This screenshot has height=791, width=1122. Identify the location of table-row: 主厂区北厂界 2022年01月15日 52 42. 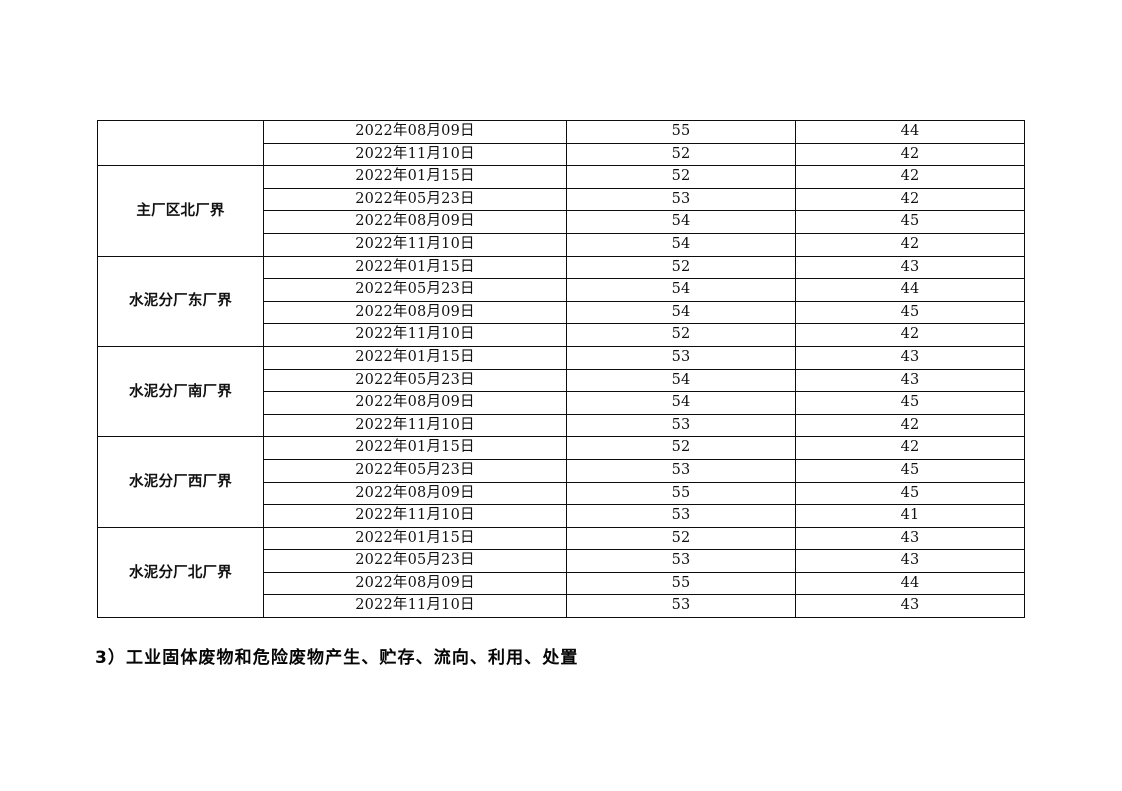
(561, 211).